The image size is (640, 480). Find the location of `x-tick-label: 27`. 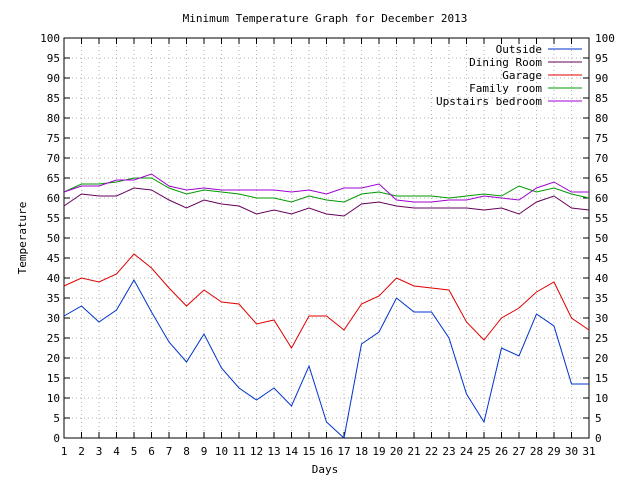

x-tick-label: 27 is located at coordinates (518, 451).